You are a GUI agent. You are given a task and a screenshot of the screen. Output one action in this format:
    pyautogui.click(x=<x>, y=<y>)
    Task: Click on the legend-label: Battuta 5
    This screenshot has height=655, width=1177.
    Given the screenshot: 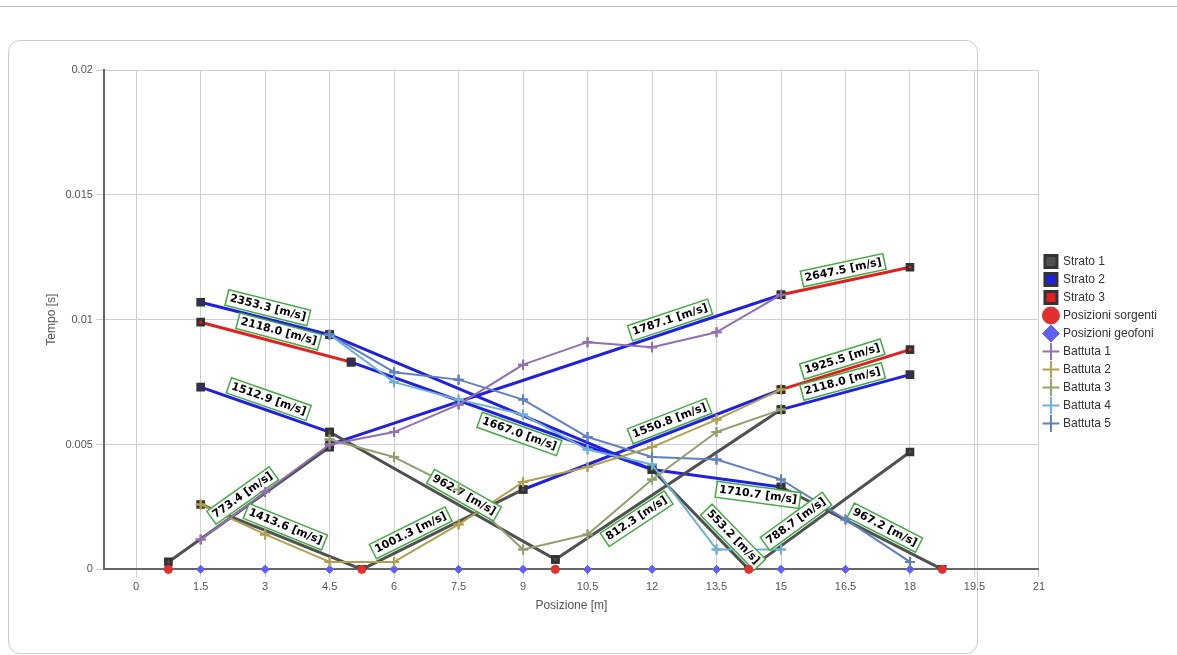 What is the action you would take?
    pyautogui.click(x=1087, y=422)
    